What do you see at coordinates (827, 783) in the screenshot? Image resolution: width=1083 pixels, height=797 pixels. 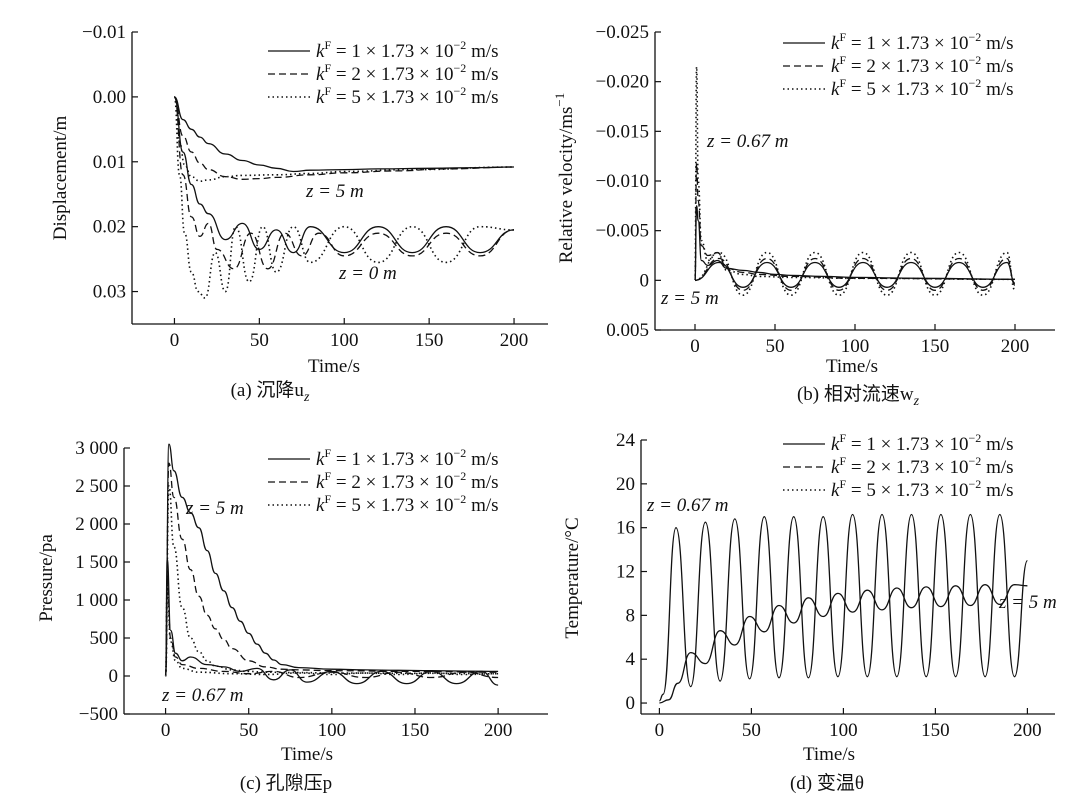 I see `panel-caption-text: (d) 变温θ` at bounding box center [827, 783].